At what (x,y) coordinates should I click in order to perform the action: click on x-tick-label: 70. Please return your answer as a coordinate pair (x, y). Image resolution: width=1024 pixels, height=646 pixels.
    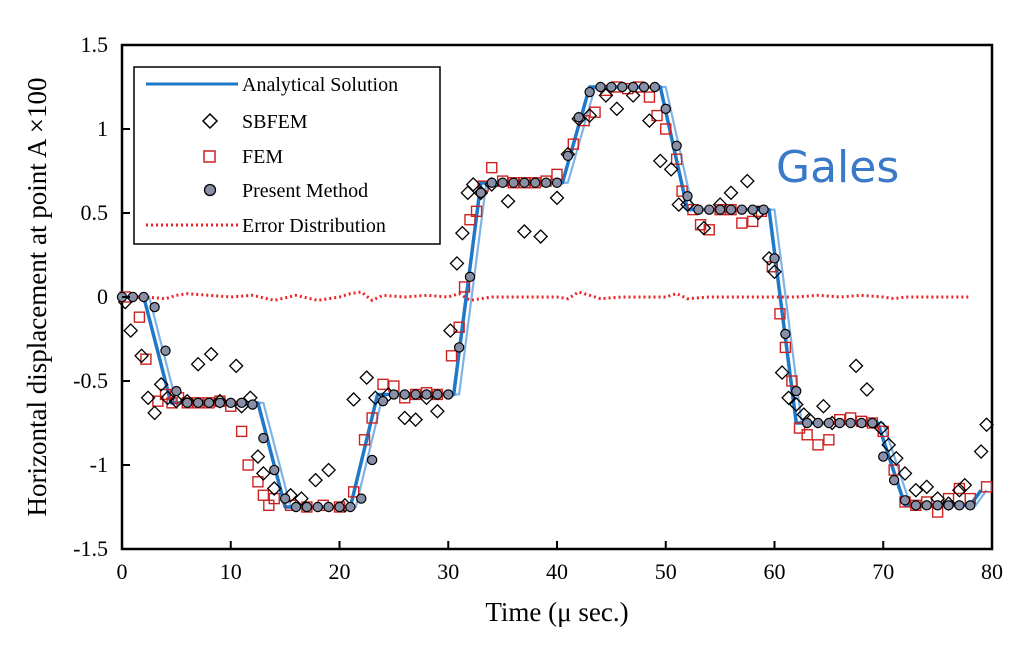
    Looking at the image, I should click on (883, 571).